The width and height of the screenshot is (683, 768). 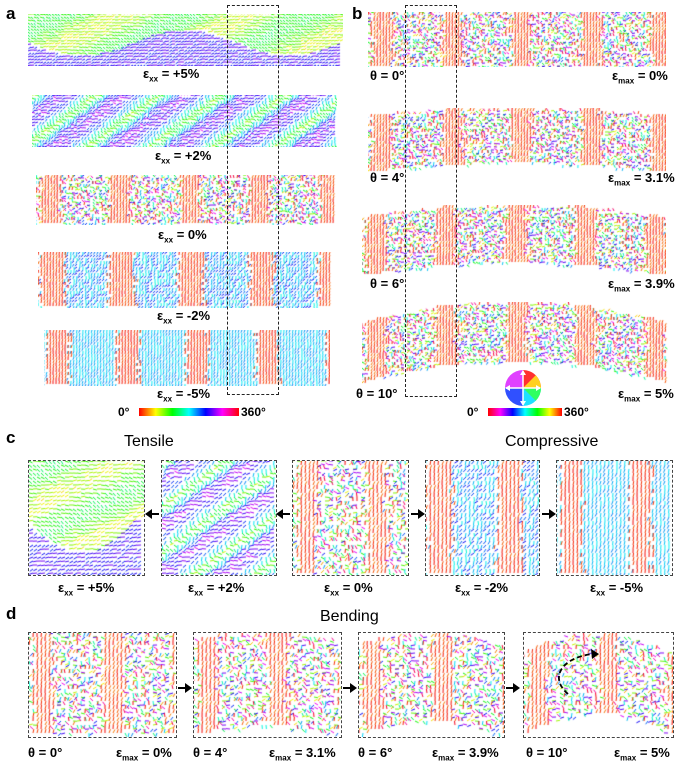 What do you see at coordinates (253, 412) in the screenshot?
I see `colorbar-a-max-label: 360°` at bounding box center [253, 412].